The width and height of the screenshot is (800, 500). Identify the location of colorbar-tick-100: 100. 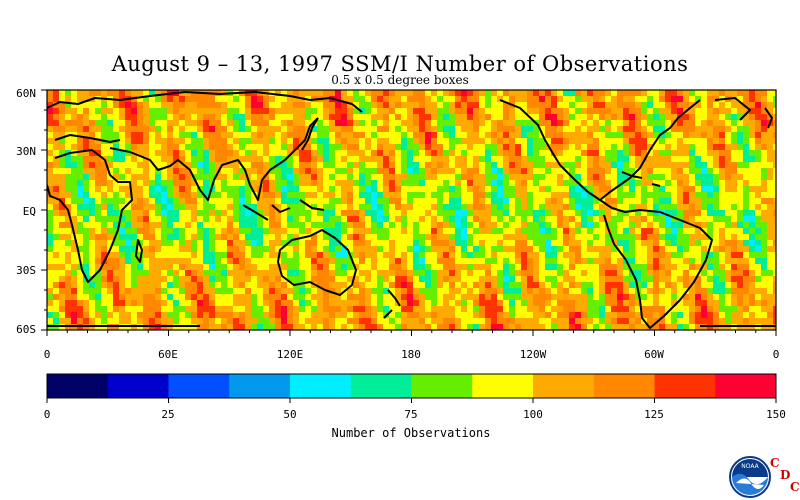
(533, 414).